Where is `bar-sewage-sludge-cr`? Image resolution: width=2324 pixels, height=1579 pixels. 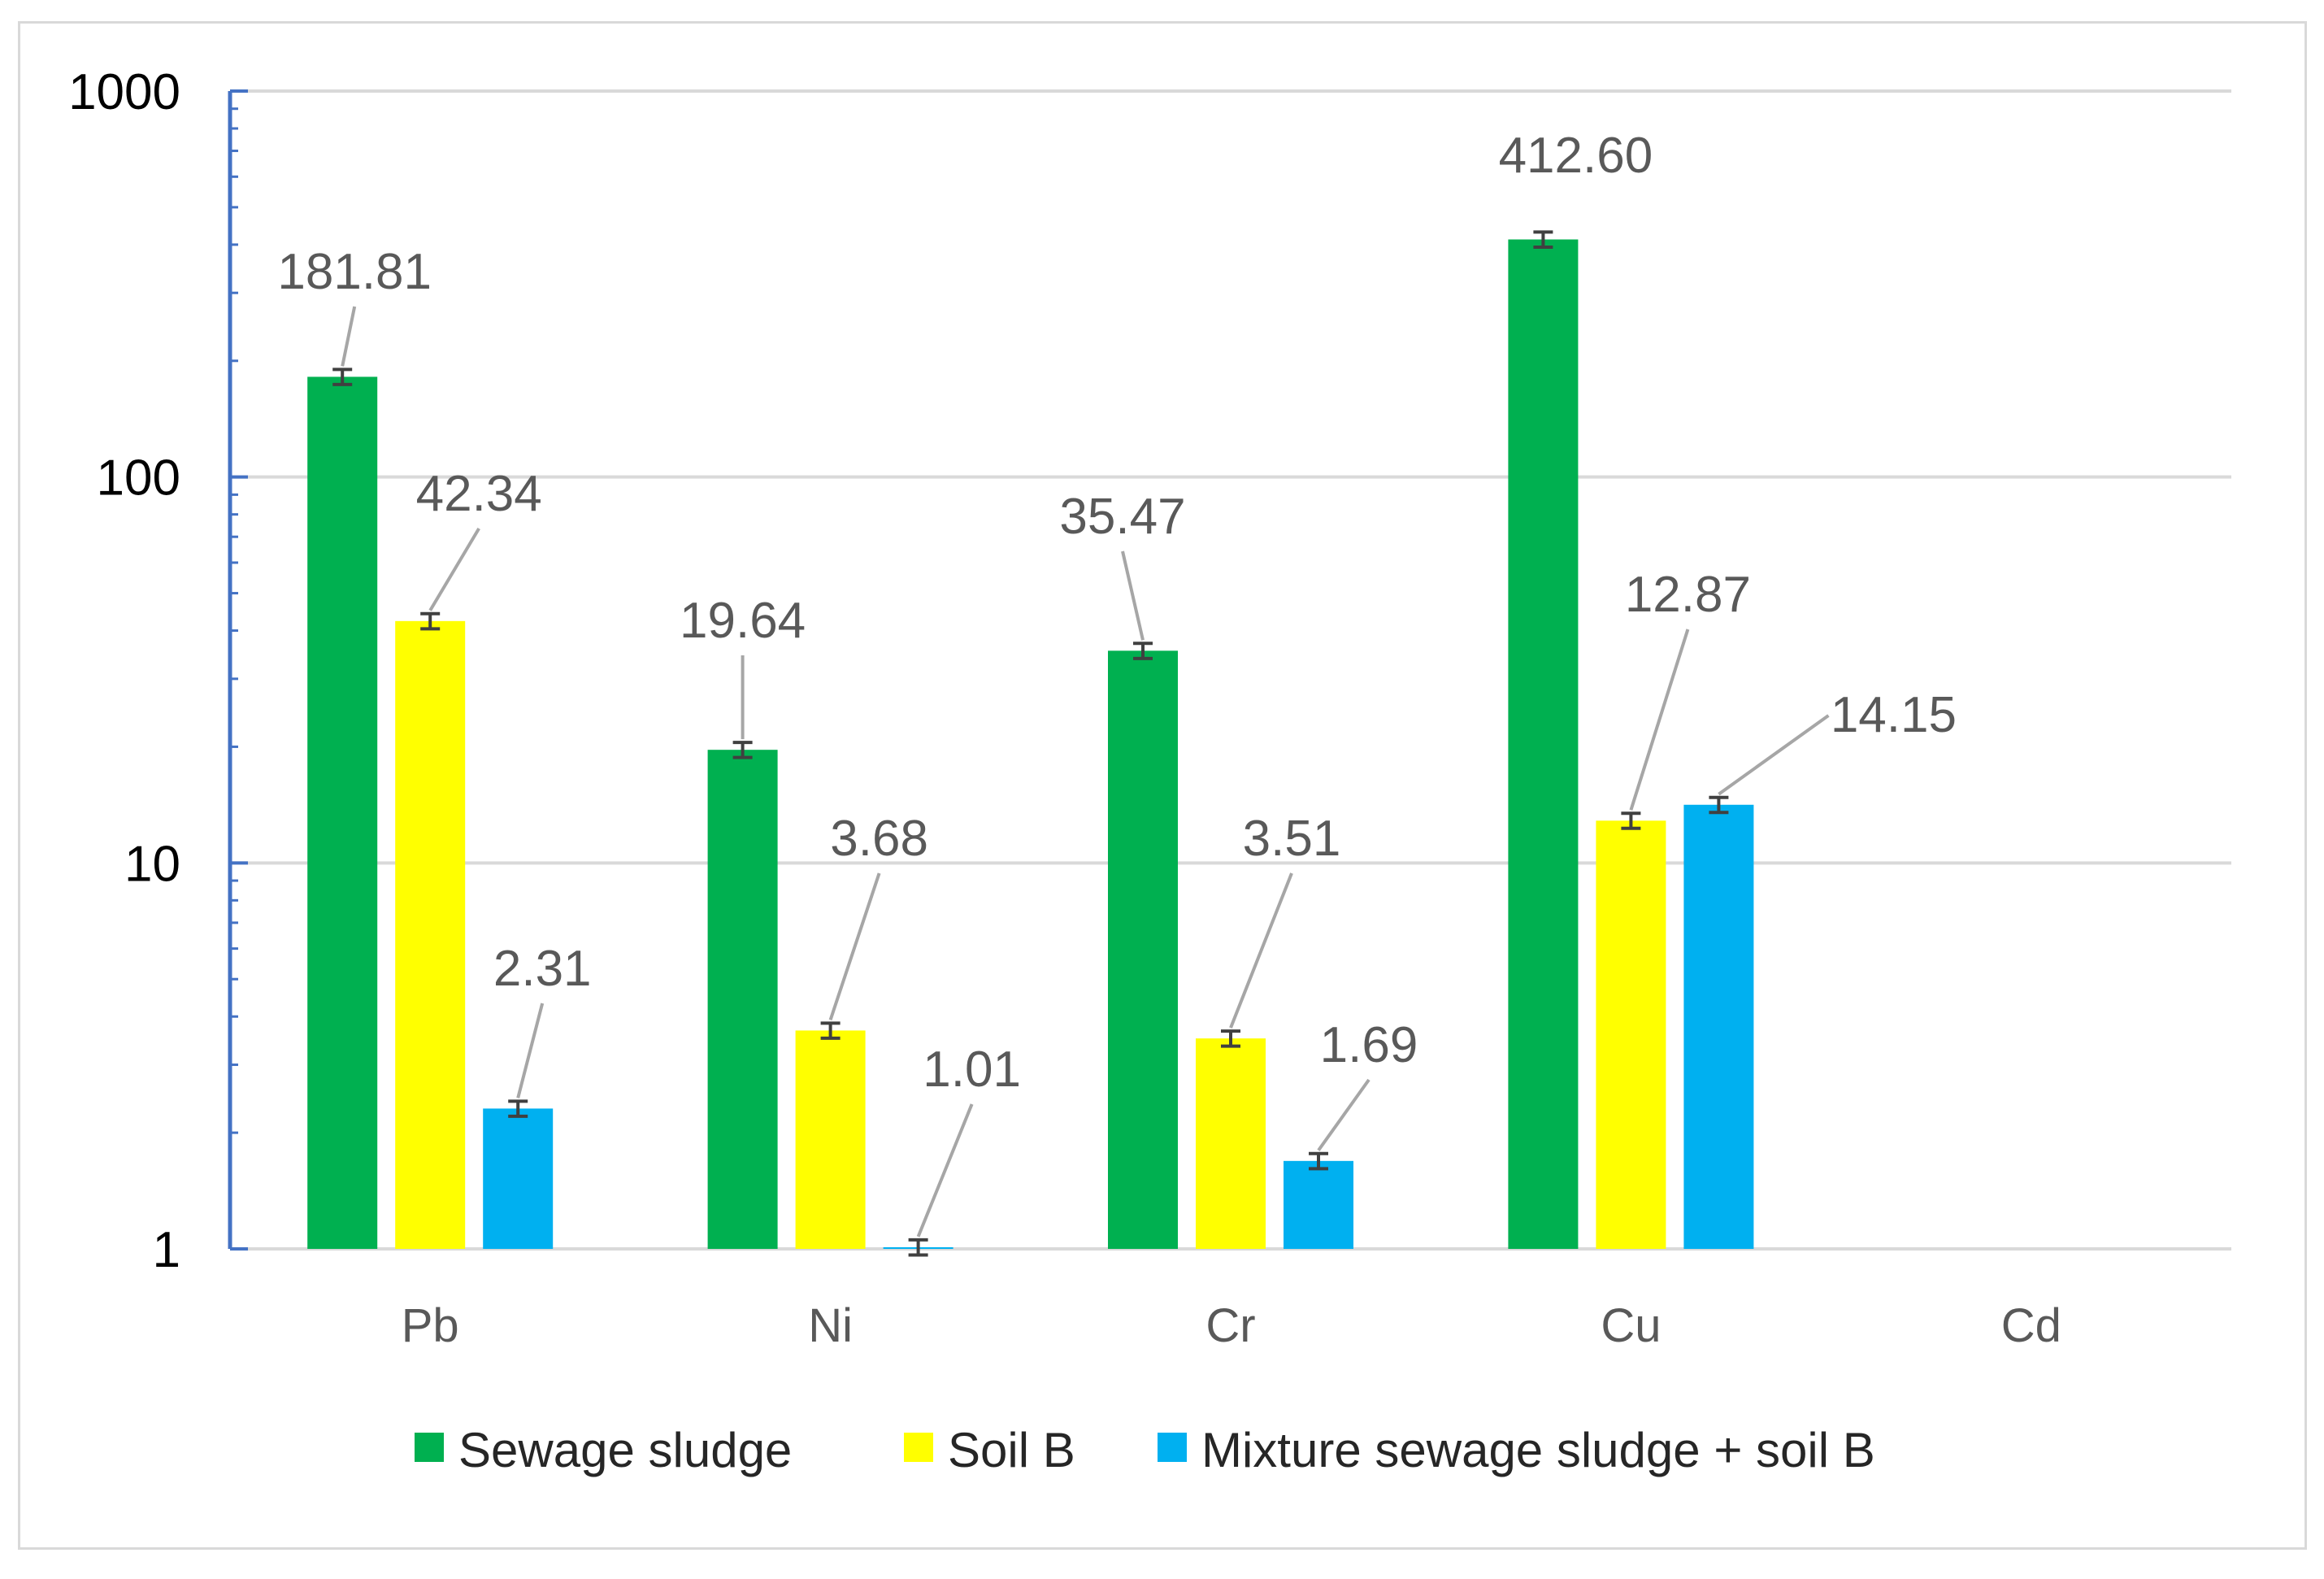 bar-sewage-sludge-cr is located at coordinates (1143, 950).